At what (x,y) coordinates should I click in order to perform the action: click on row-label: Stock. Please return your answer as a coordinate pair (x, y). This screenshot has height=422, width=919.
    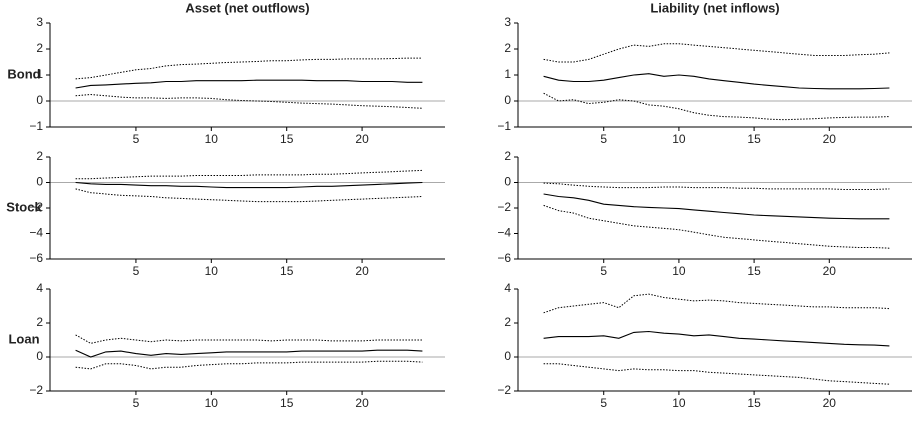
    Looking at the image, I should click on (24, 206).